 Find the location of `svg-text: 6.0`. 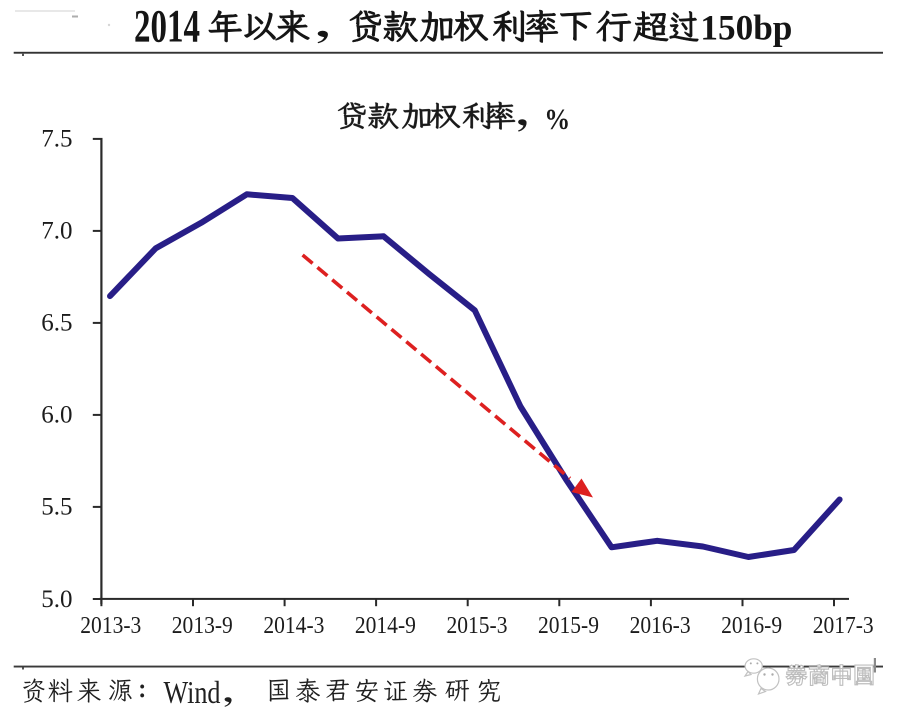

svg-text: 6.0 is located at coordinates (56, 415).